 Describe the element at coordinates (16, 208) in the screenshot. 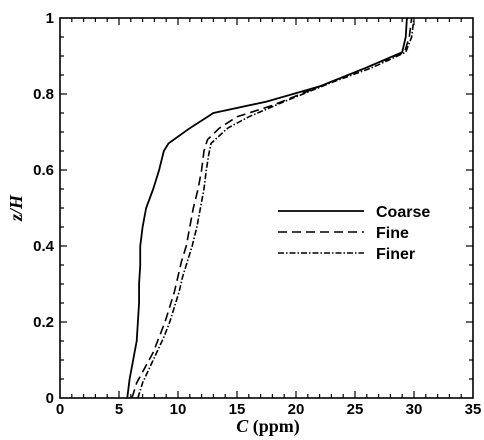

I see `y-axis-title: z/H` at that location.